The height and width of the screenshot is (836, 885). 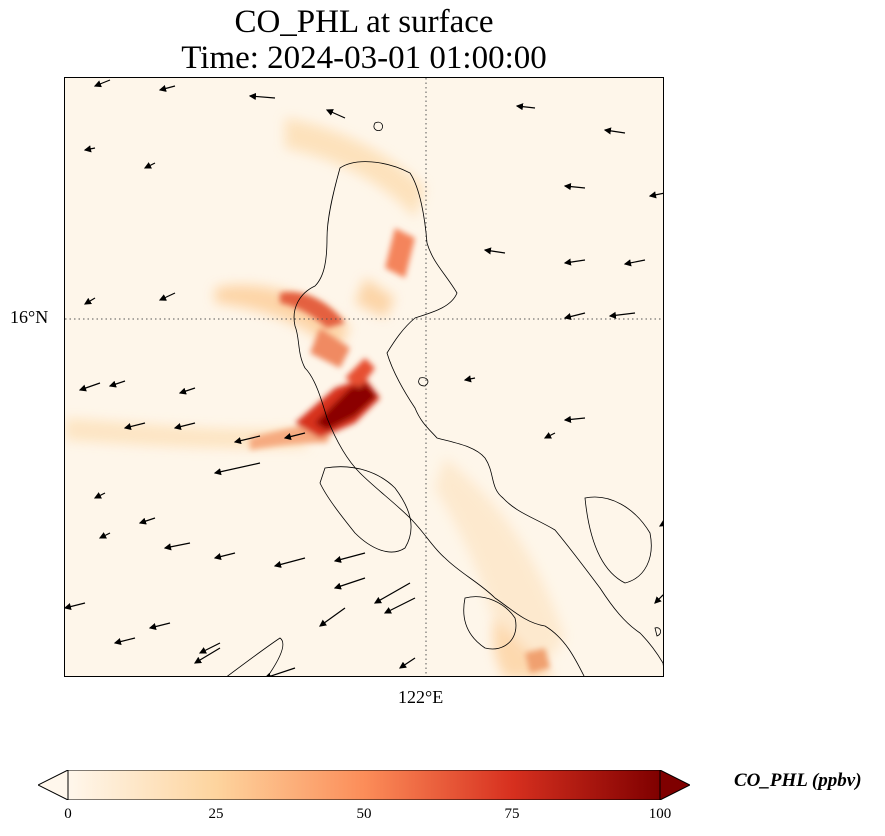 What do you see at coordinates (53, 785) in the screenshot?
I see `colorbar-extend-low` at bounding box center [53, 785].